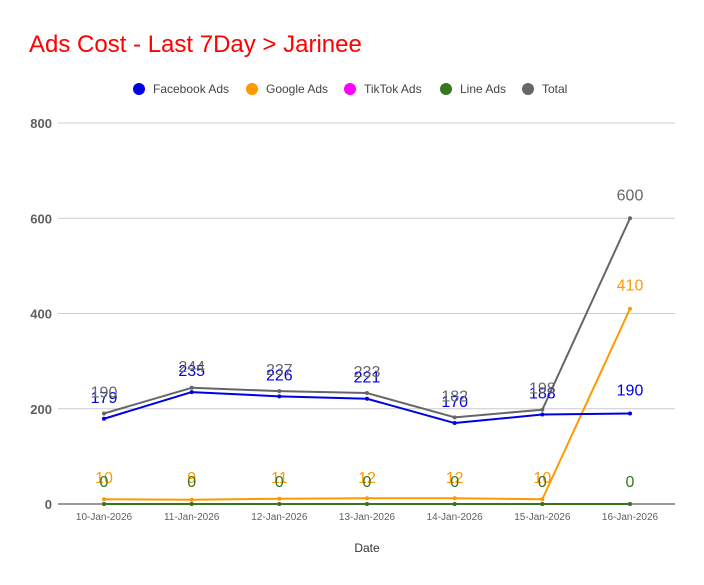  Describe the element at coordinates (279, 375) in the screenshot. I see `data-label-facebook-ads: 226` at that location.